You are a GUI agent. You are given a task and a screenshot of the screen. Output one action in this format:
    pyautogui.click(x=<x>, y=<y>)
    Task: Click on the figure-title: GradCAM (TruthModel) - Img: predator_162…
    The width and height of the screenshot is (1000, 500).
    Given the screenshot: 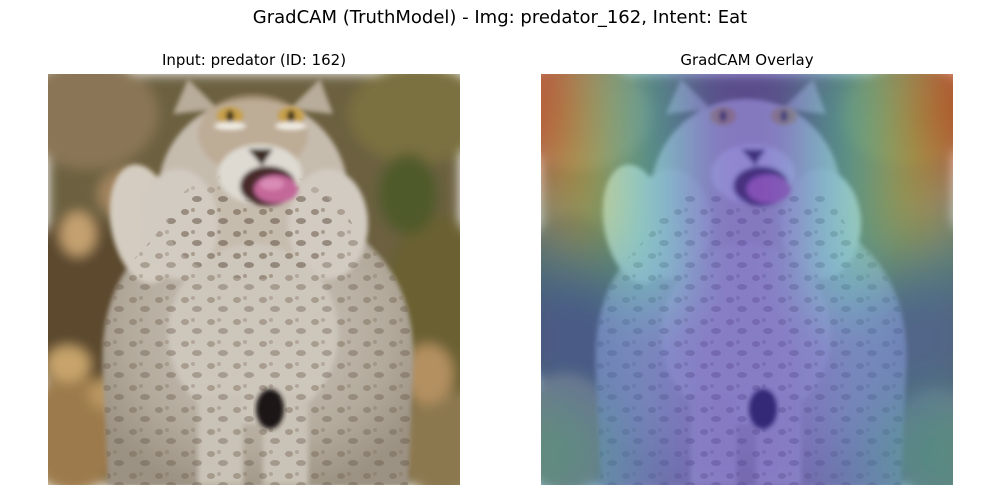 What is the action you would take?
    pyautogui.click(x=500, y=17)
    